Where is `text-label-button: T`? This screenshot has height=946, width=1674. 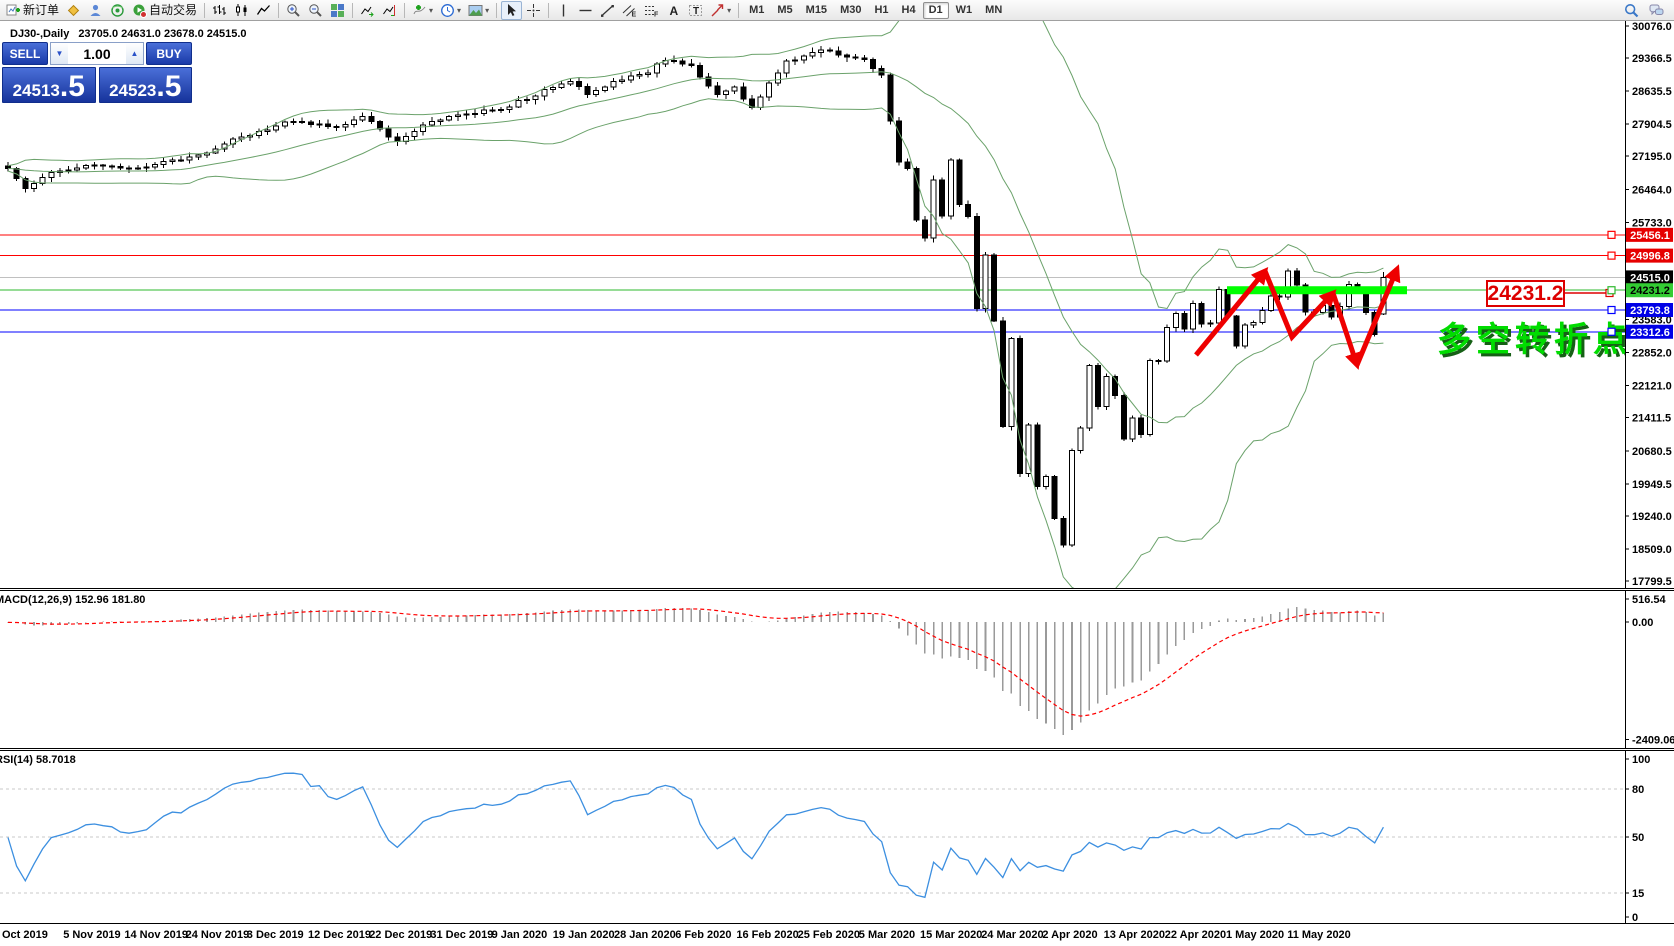
text-label-button: T is located at coordinates (695, 10).